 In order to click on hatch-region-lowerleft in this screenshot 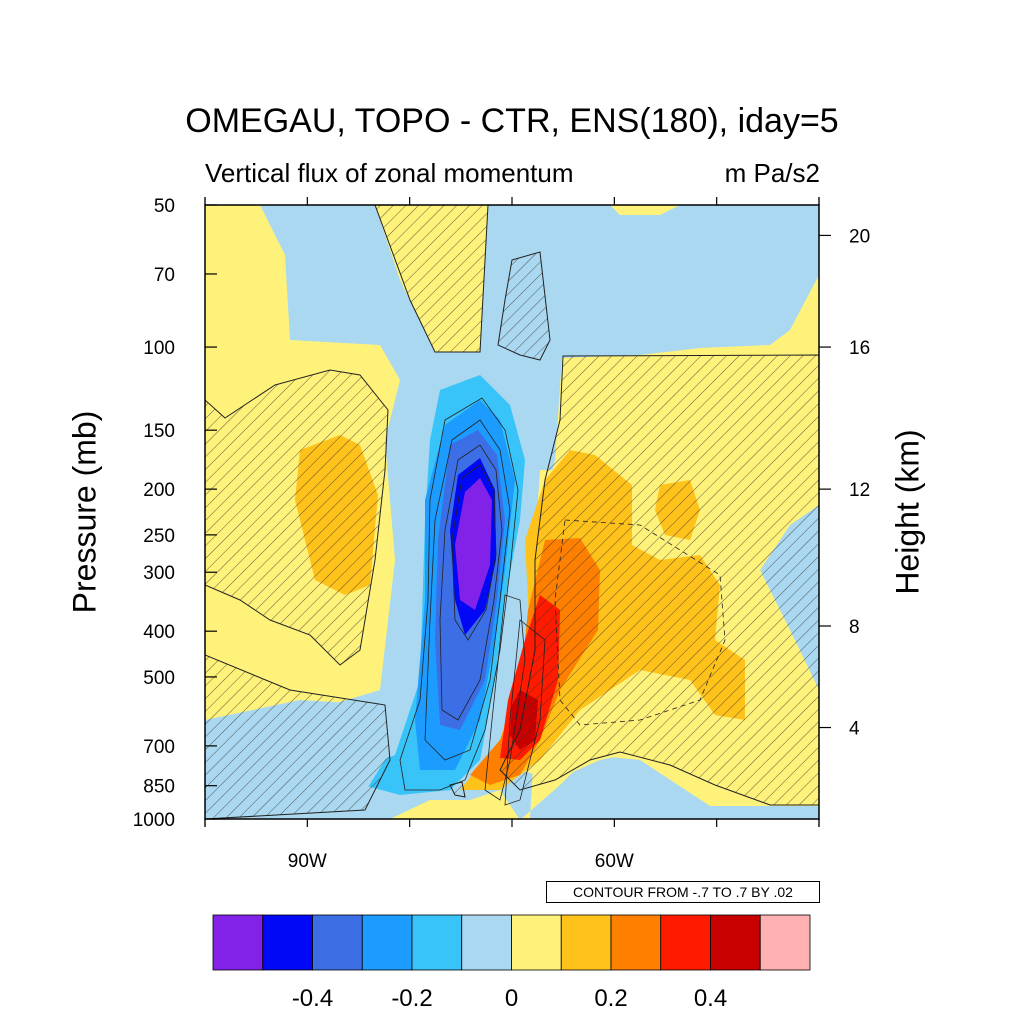, I will do `click(298, 736)`.